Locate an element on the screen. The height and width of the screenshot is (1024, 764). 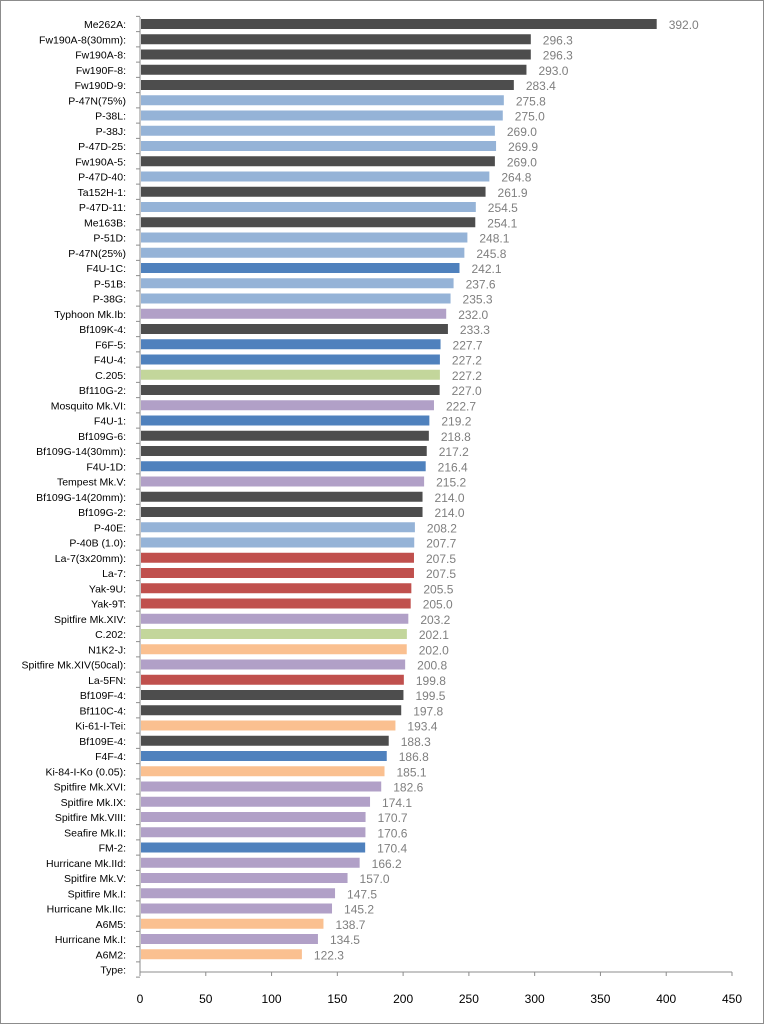
category-label-fw190d-9: Fw190D-9: is located at coordinates (100, 86).